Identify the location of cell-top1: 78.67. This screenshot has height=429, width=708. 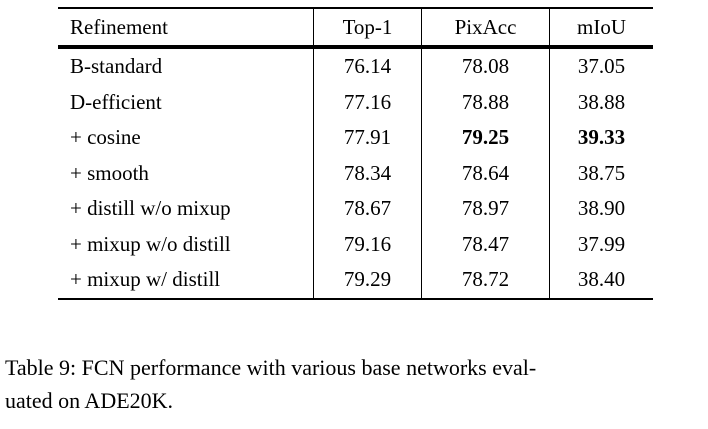
(367, 209).